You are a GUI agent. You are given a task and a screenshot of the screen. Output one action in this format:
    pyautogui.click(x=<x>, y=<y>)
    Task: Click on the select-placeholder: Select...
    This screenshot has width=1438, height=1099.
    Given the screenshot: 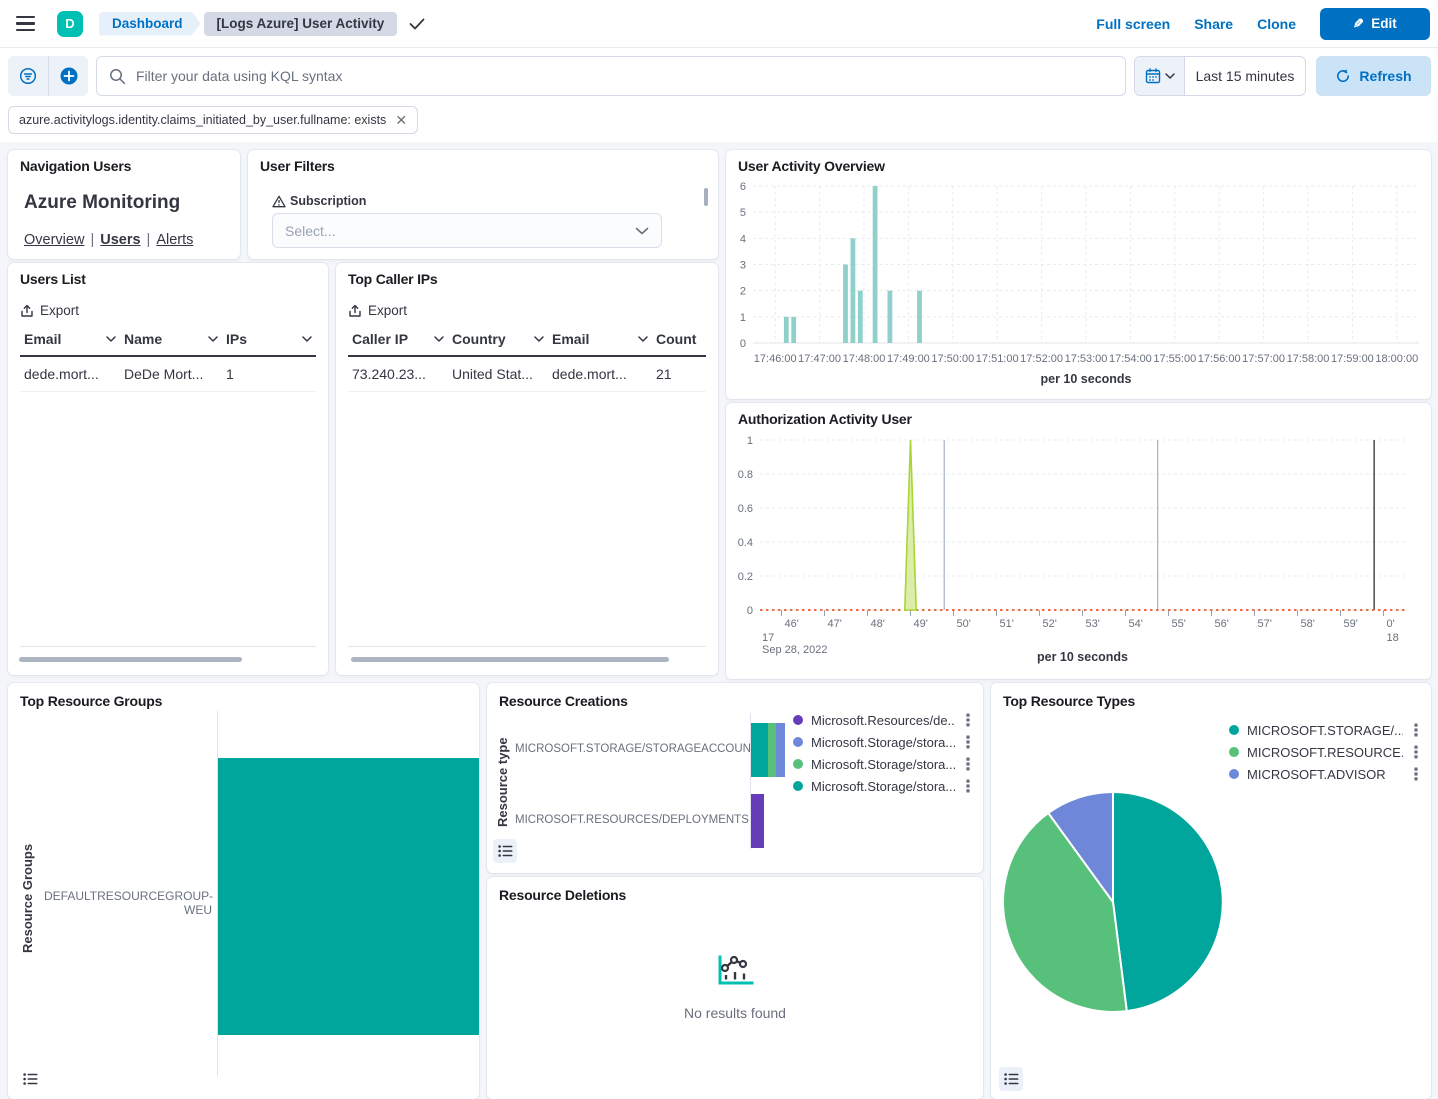 What is the action you would take?
    pyautogui.click(x=310, y=230)
    